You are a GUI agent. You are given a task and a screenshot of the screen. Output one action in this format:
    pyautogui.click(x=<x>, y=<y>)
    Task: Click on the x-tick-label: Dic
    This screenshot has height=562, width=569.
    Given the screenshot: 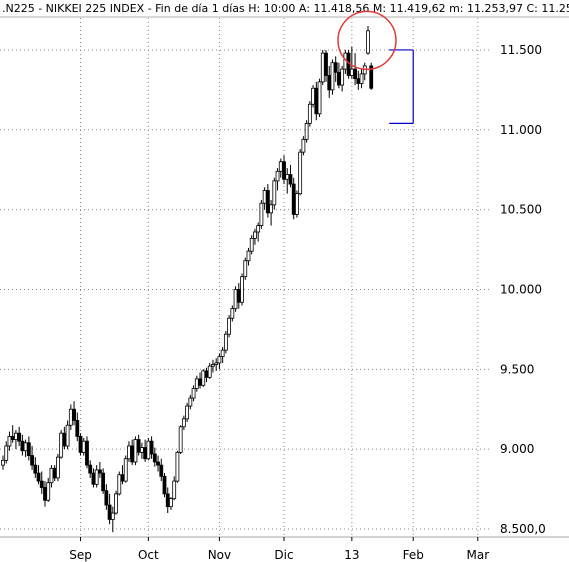 What is the action you would take?
    pyautogui.click(x=283, y=555)
    